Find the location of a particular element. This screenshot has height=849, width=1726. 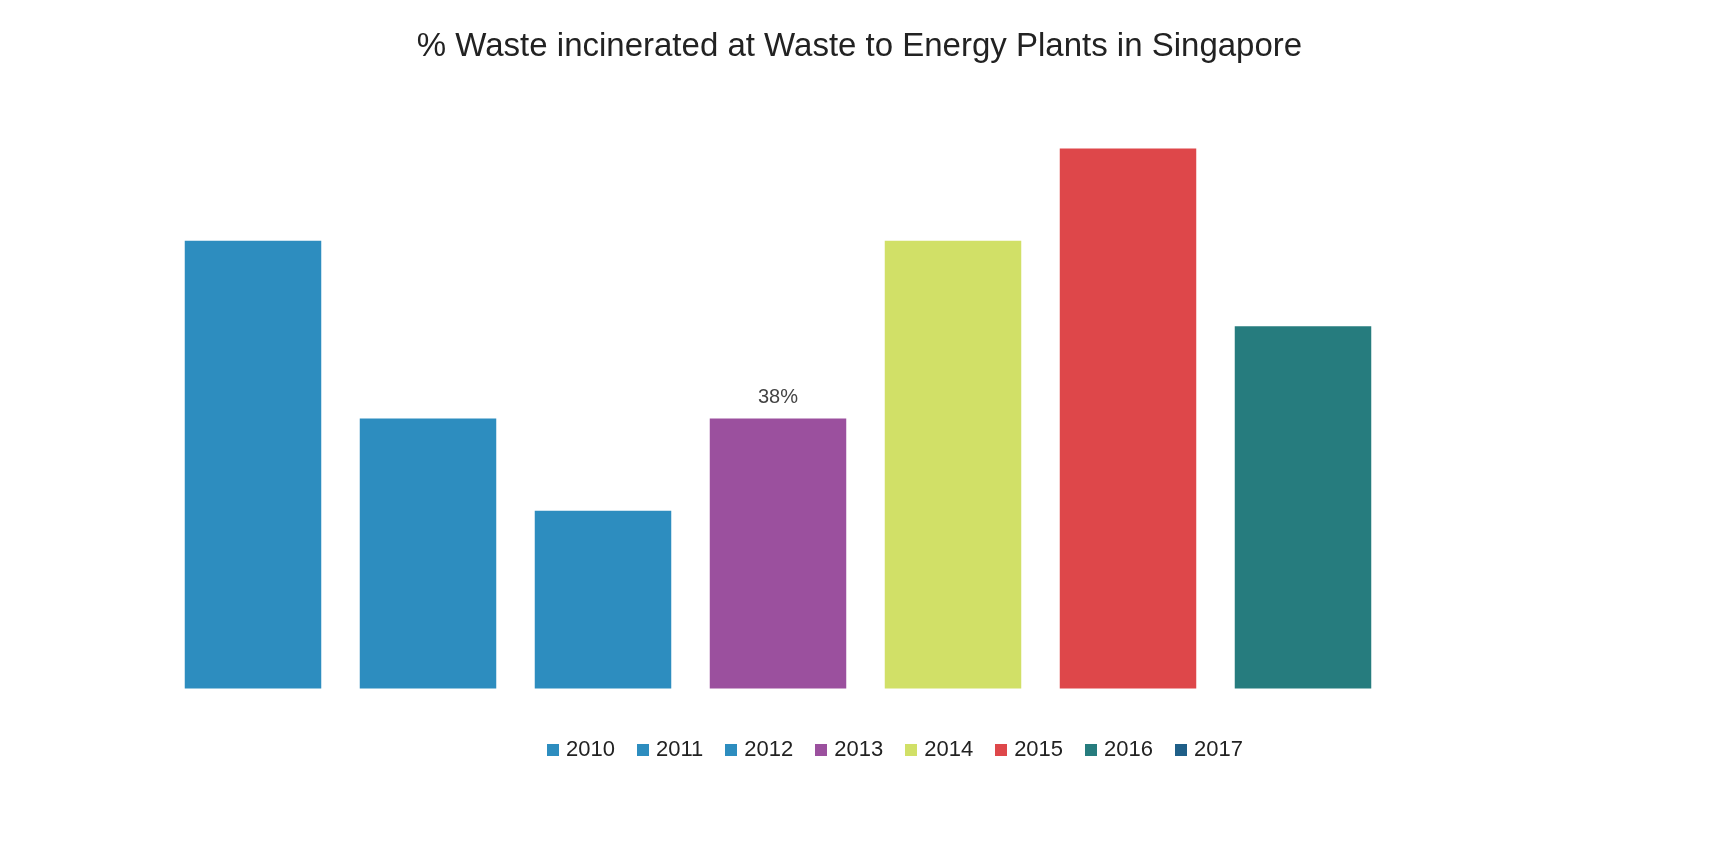

data-label: 38% is located at coordinates (778, 395).